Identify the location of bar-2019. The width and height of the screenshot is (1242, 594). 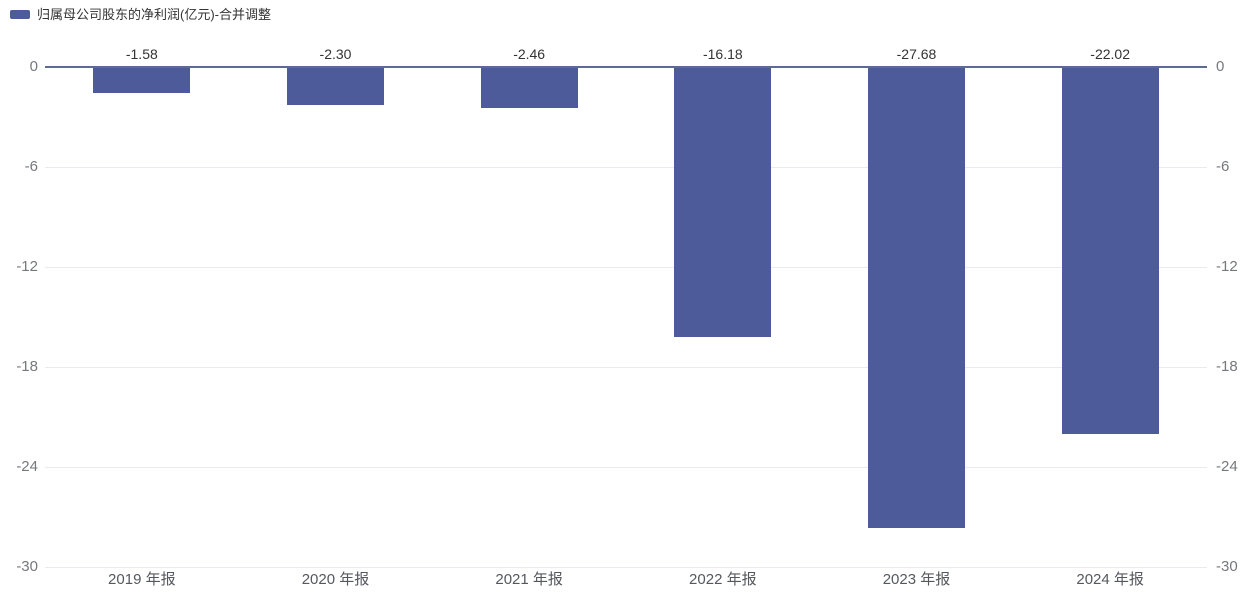
(142, 81).